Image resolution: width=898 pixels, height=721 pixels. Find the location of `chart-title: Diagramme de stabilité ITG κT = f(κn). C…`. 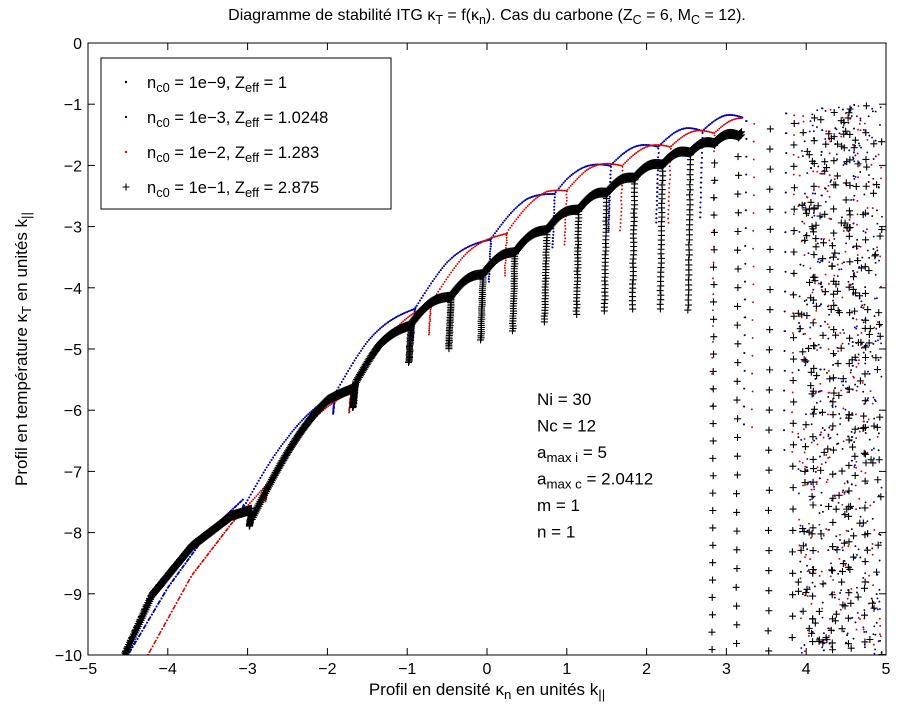

chart-title: Diagramme de stabilité ITG κT = f(κn). C… is located at coordinates (487, 17).